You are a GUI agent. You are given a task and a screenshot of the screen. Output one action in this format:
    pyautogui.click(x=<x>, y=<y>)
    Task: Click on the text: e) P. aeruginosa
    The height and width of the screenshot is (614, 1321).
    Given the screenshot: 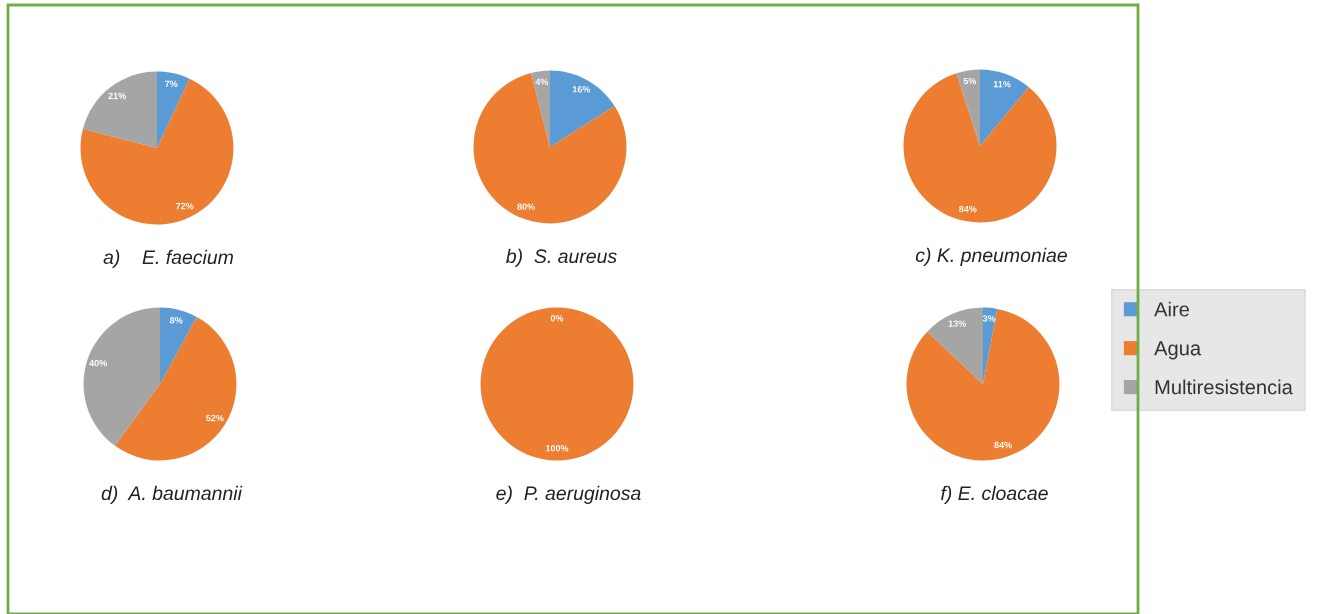 What is the action you would take?
    pyautogui.click(x=568, y=494)
    